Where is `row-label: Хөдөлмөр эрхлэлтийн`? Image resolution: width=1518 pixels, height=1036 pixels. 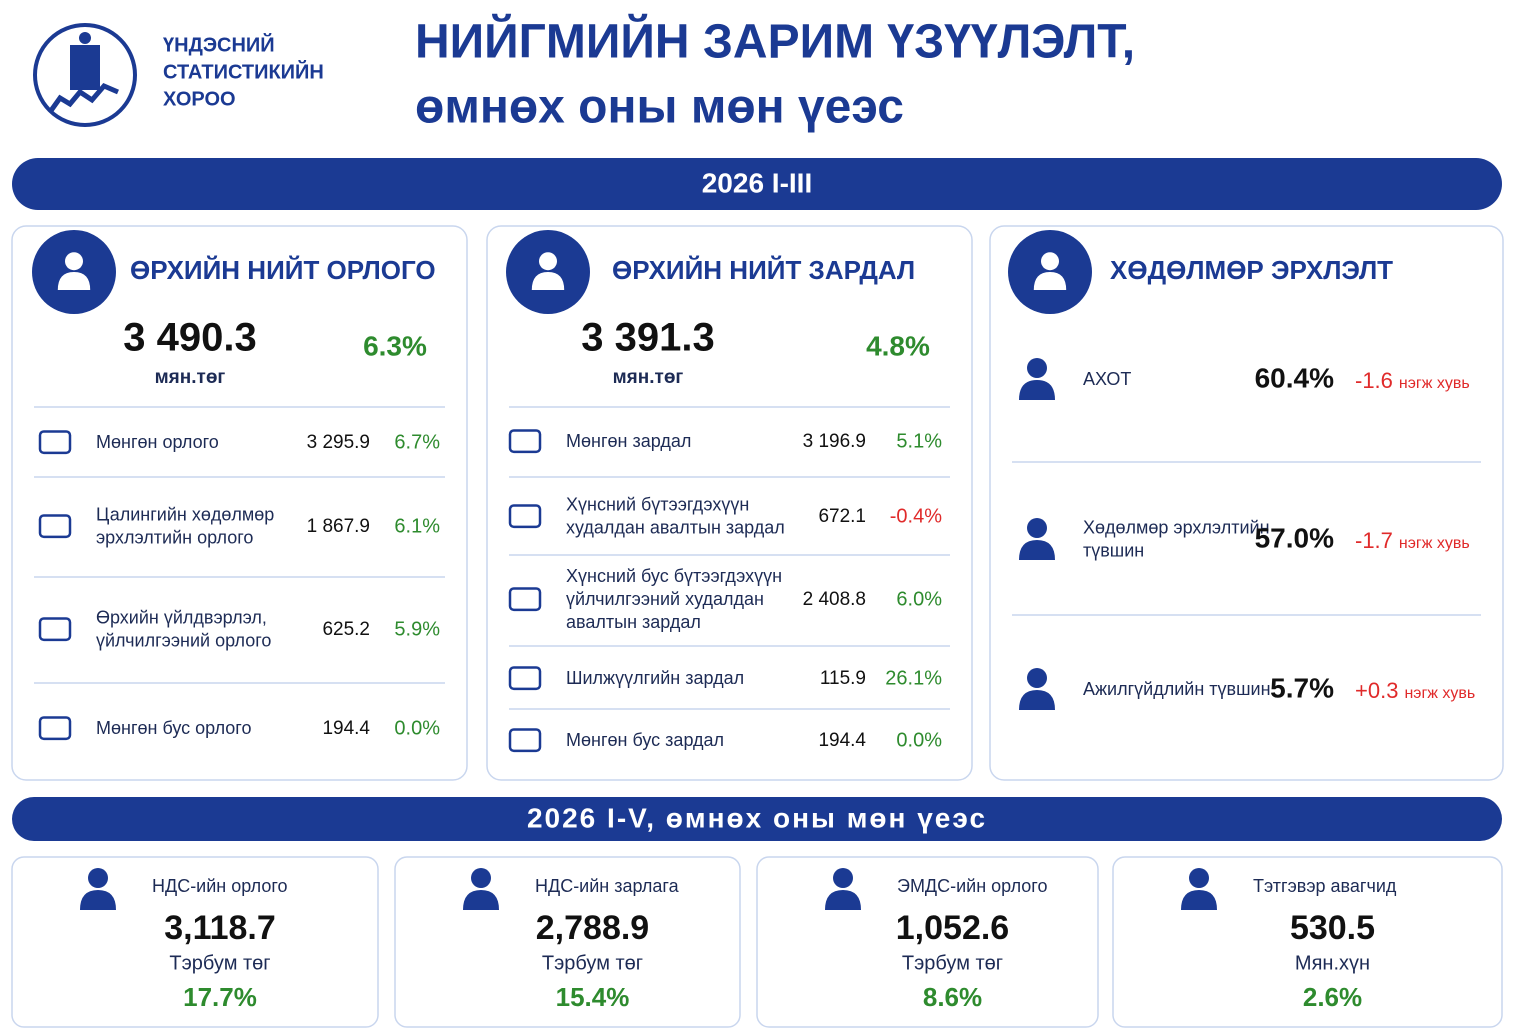 row-label: Хөдөлмөр эрхлэлтийн is located at coordinates (1176, 527).